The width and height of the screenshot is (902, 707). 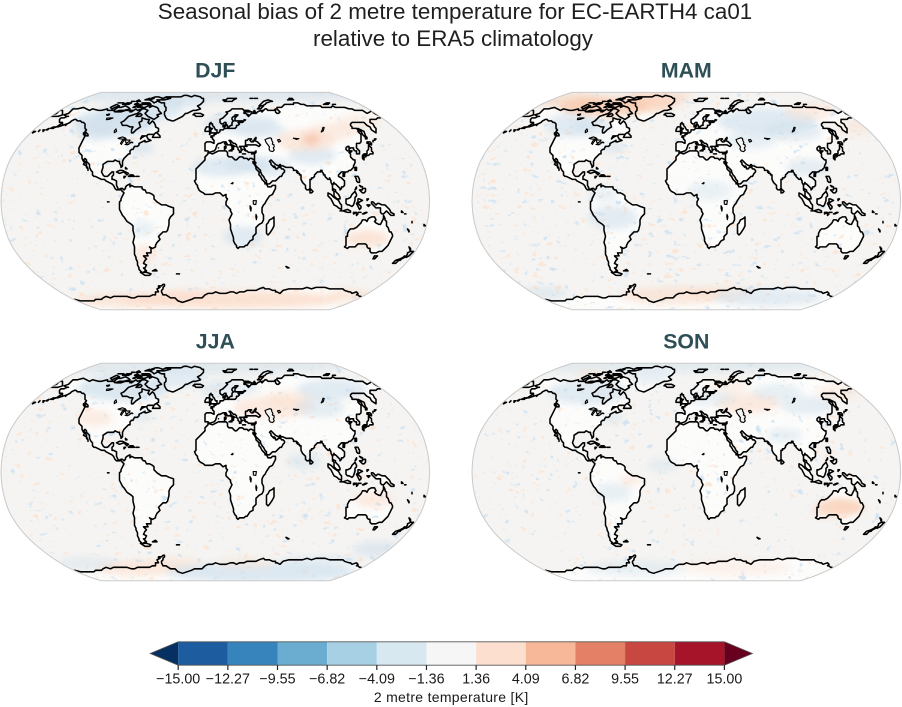 What do you see at coordinates (686, 341) in the screenshot?
I see `svg-text: SON` at bounding box center [686, 341].